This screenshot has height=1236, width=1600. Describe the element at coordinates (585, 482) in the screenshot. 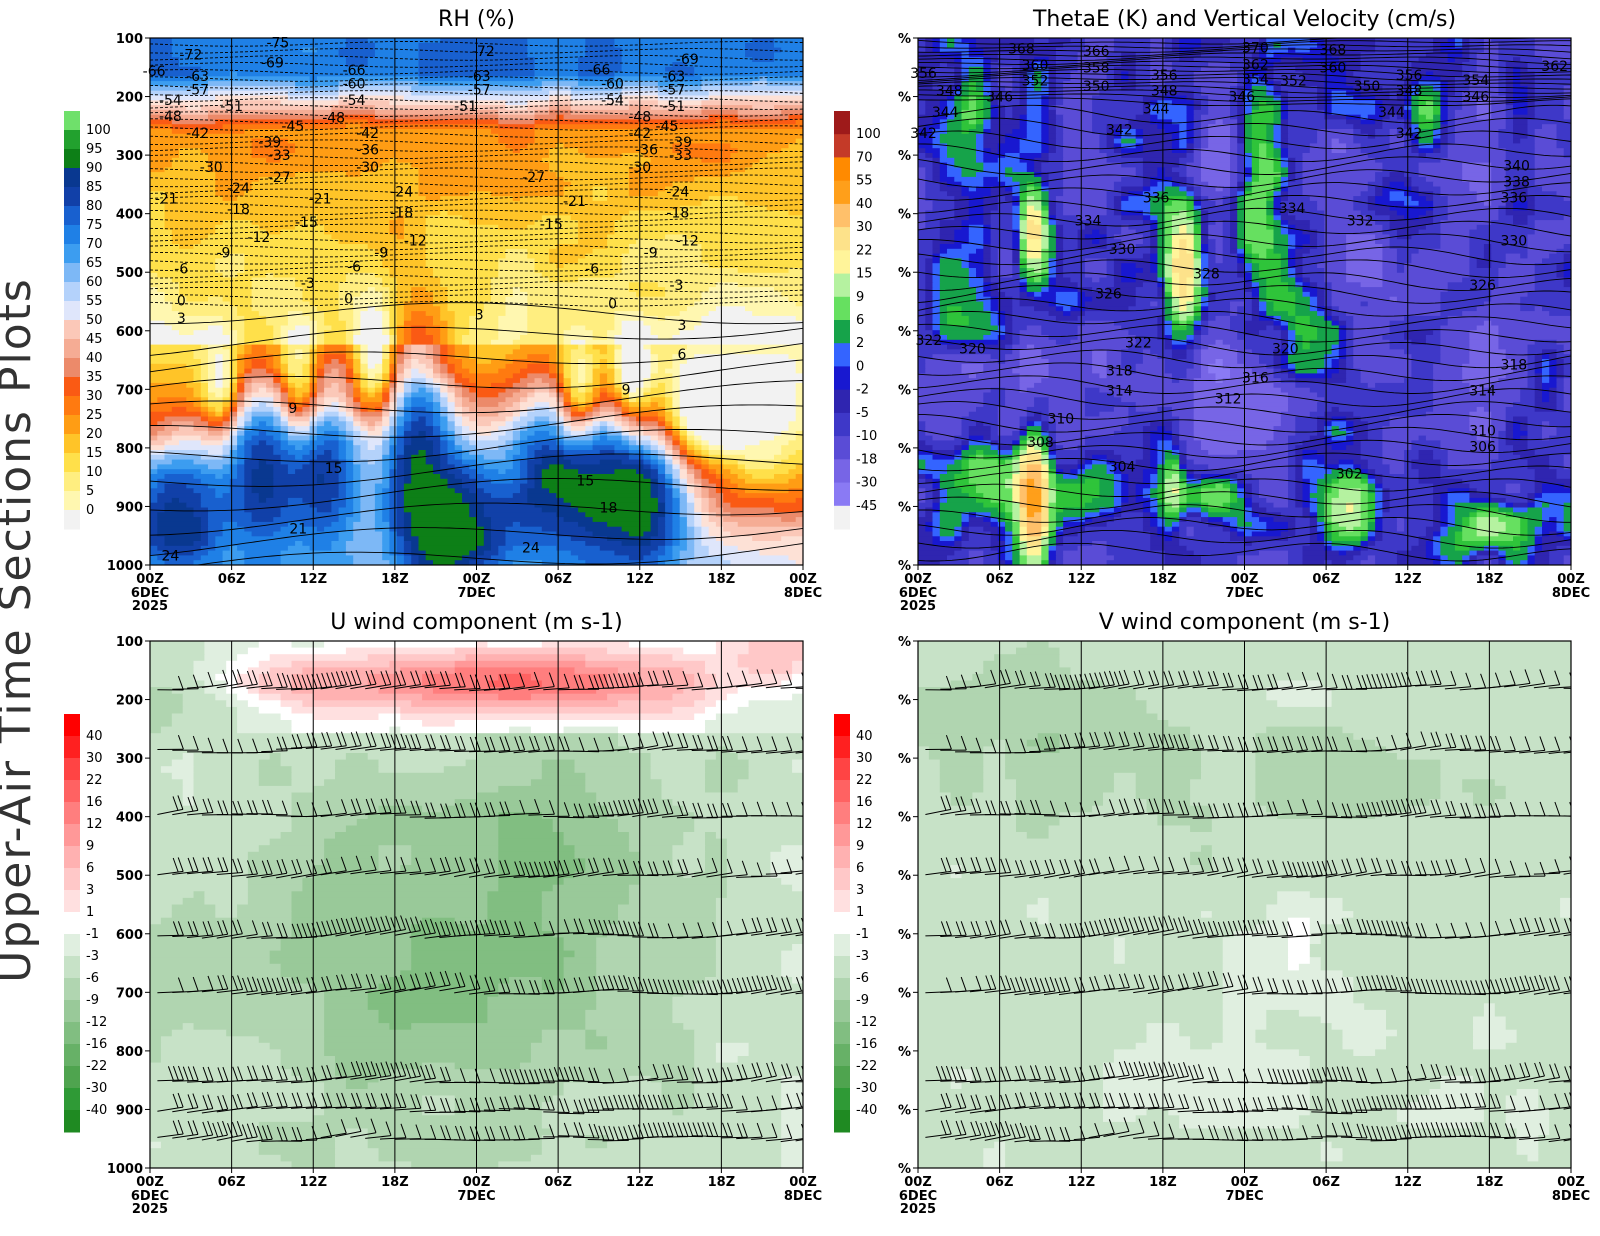

I see `rh-contour-label: 15` at that location.